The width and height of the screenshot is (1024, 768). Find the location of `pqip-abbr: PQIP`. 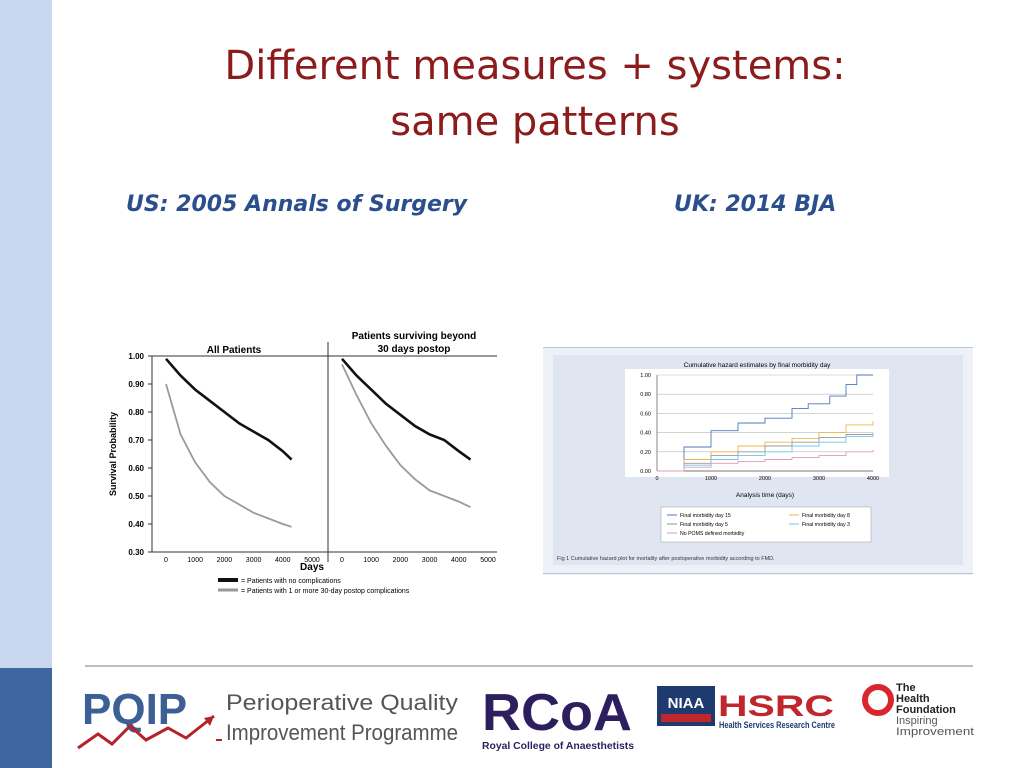

pqip-abbr: PQIP is located at coordinates (134, 709).